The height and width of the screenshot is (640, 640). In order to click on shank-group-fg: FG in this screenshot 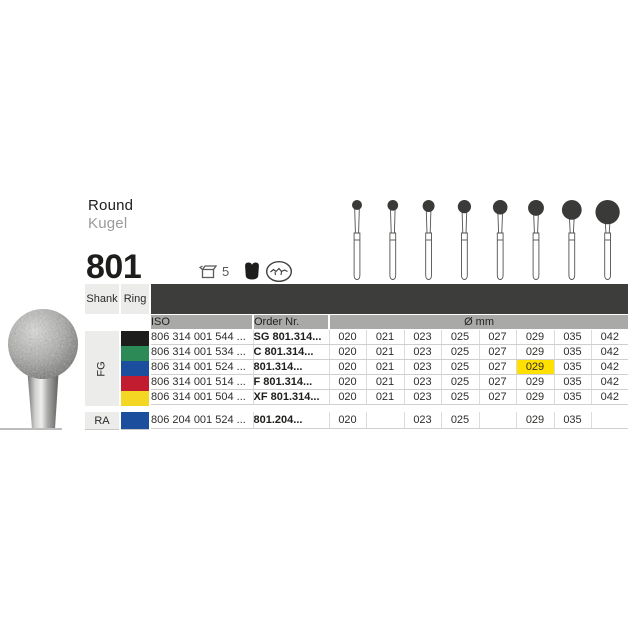, I will do `click(102, 368)`.